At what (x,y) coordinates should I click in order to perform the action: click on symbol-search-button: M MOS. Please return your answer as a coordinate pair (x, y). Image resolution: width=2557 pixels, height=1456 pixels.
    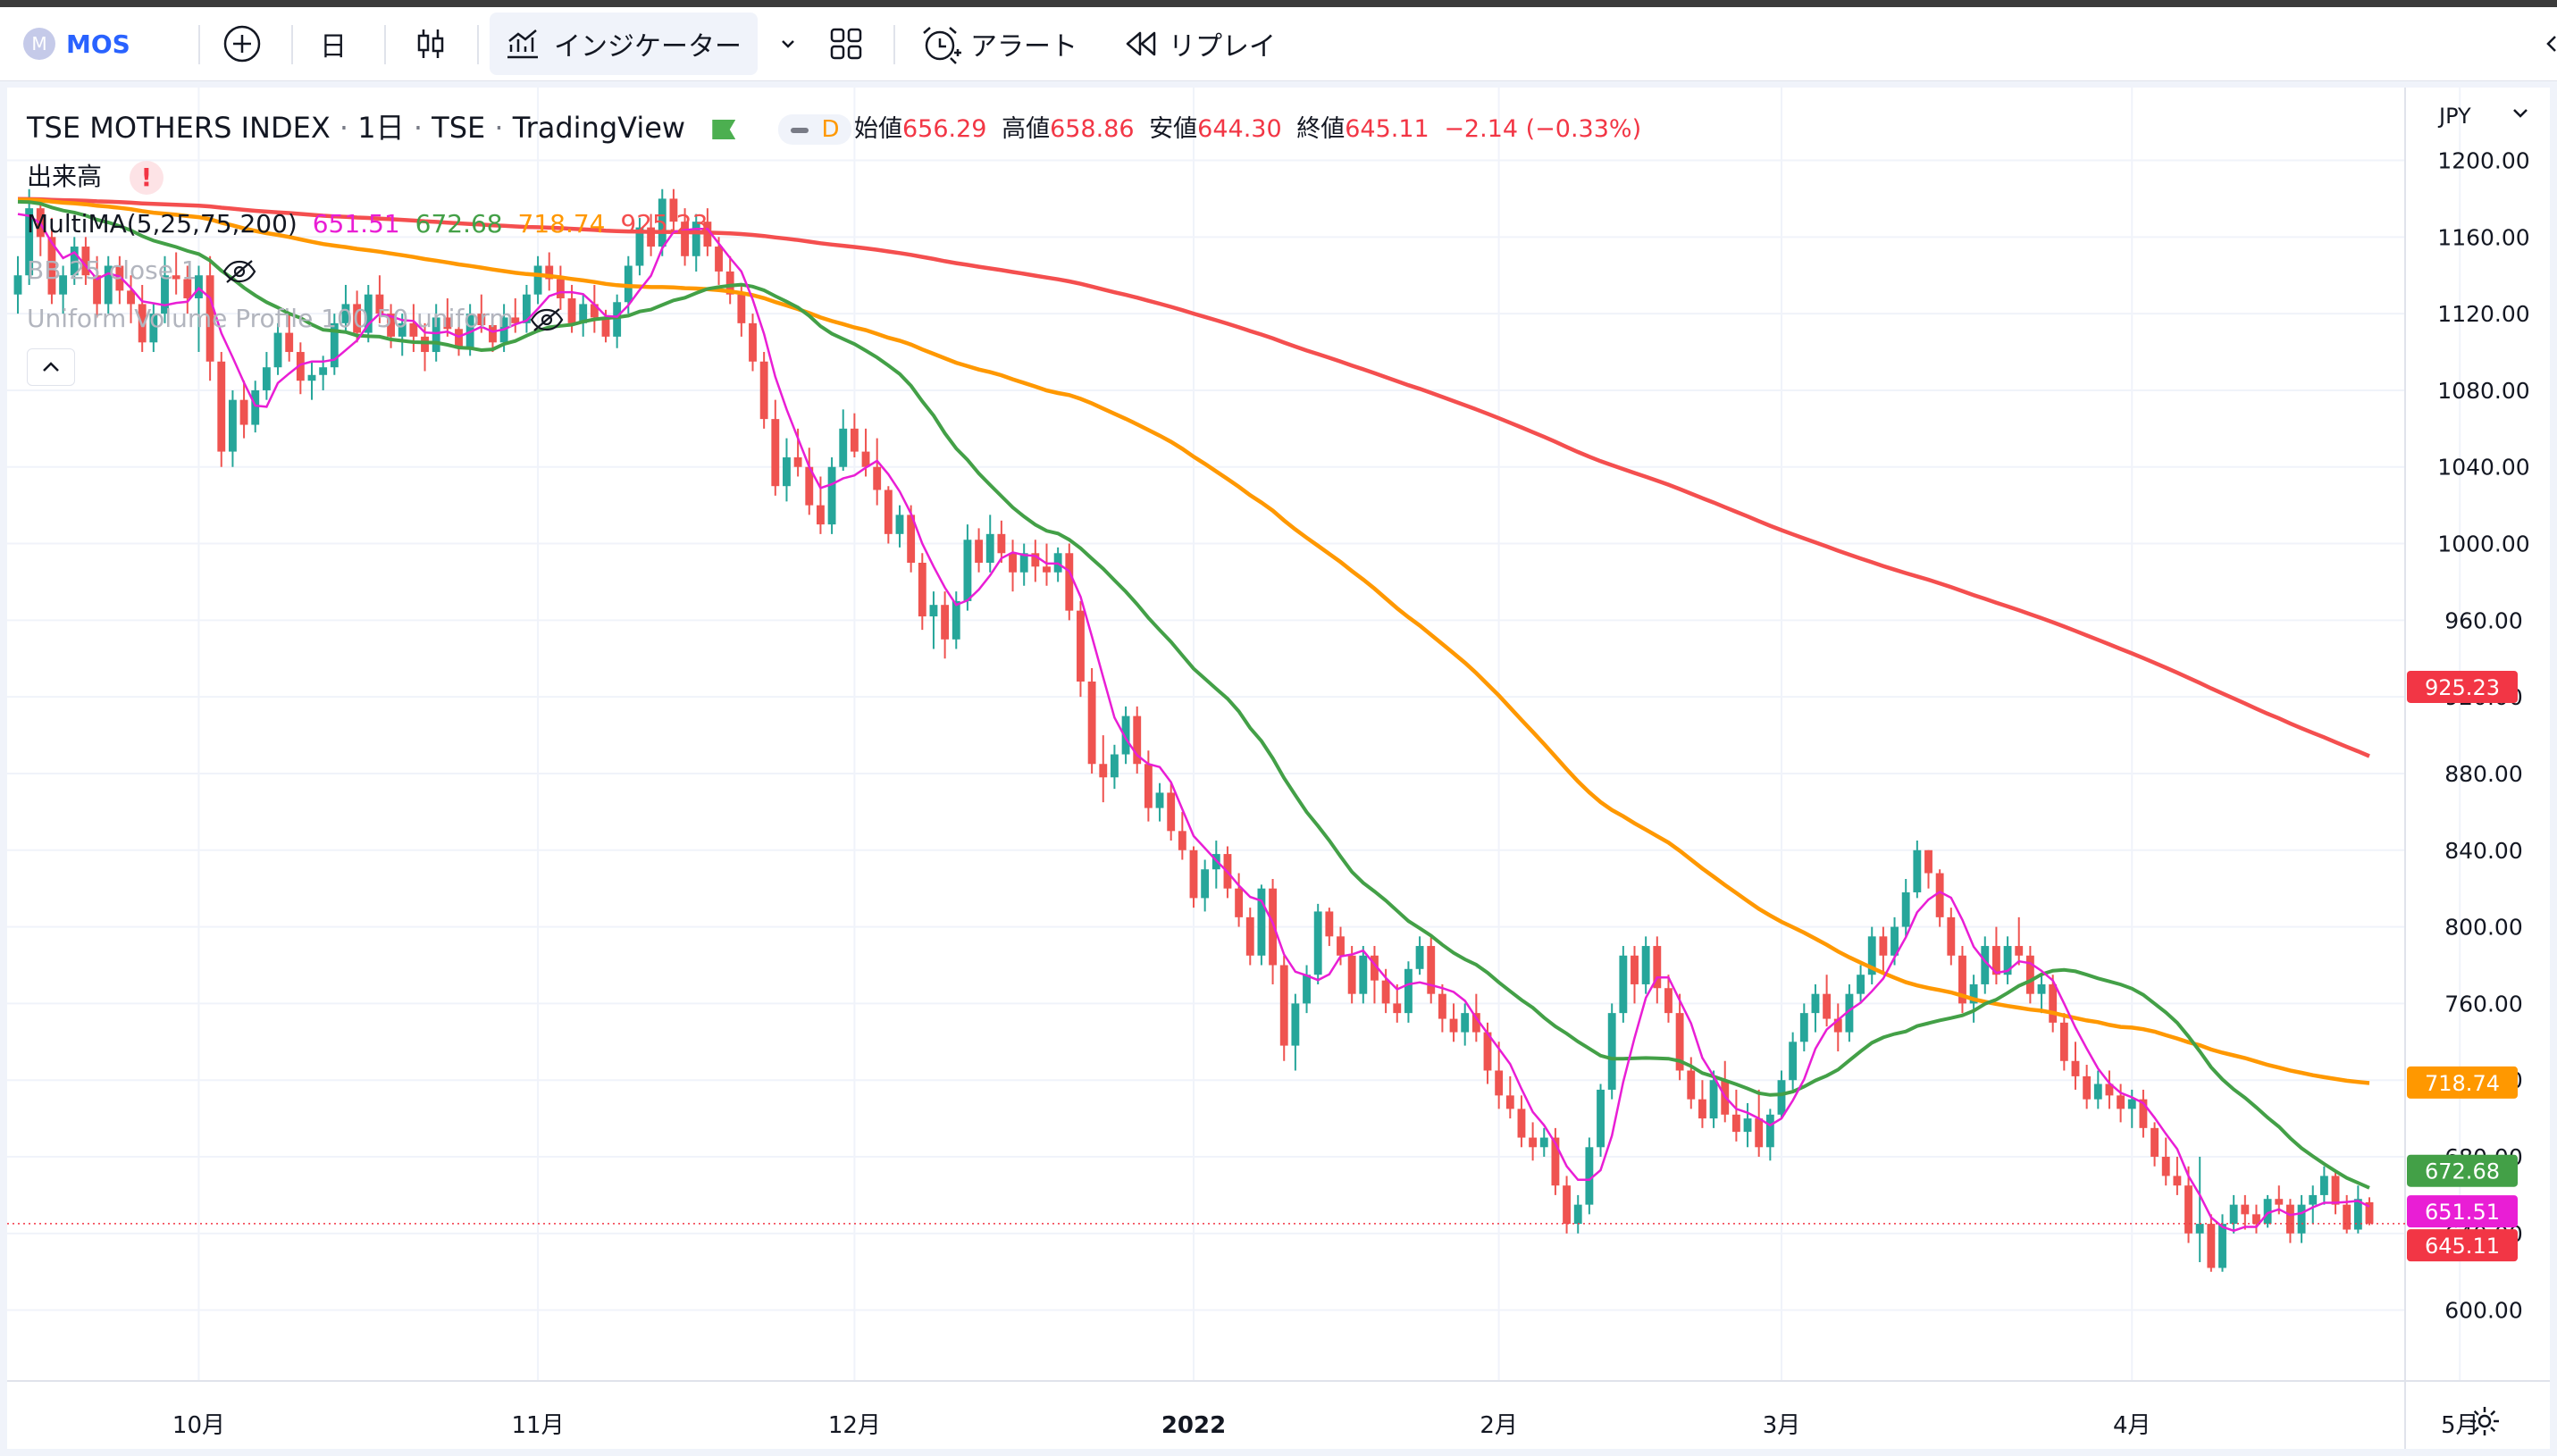
    Looking at the image, I should click on (77, 43).